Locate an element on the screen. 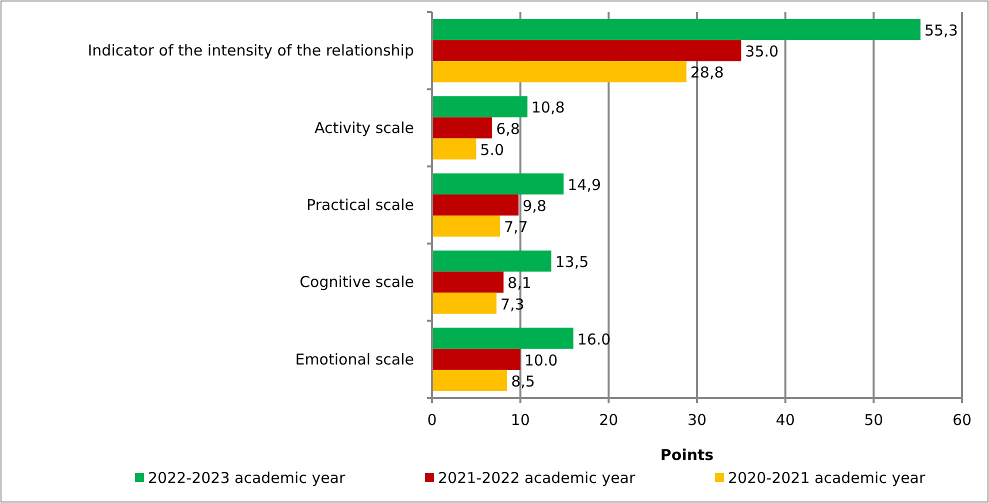 The image size is (989, 503). x-tick-label: 10 is located at coordinates (520, 420).